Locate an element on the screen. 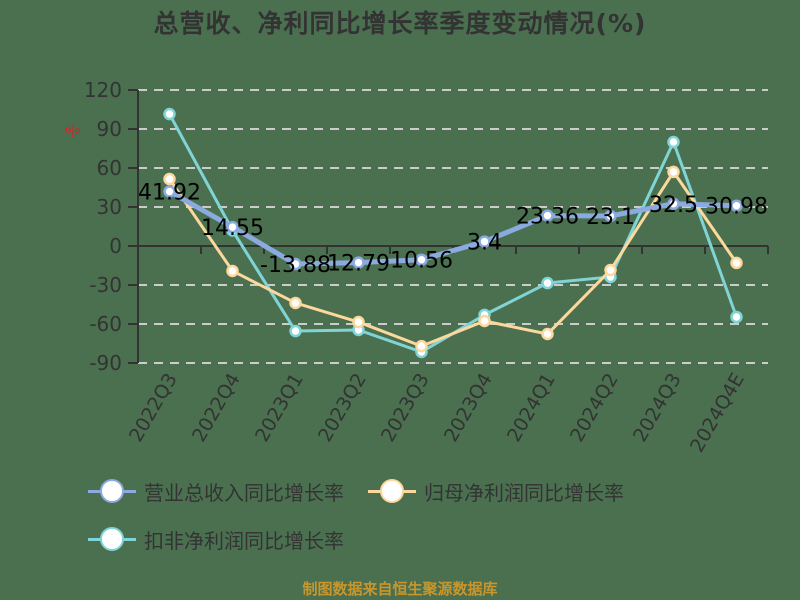 This screenshot has width=800, height=600. data-label: 23.1 is located at coordinates (610, 217).